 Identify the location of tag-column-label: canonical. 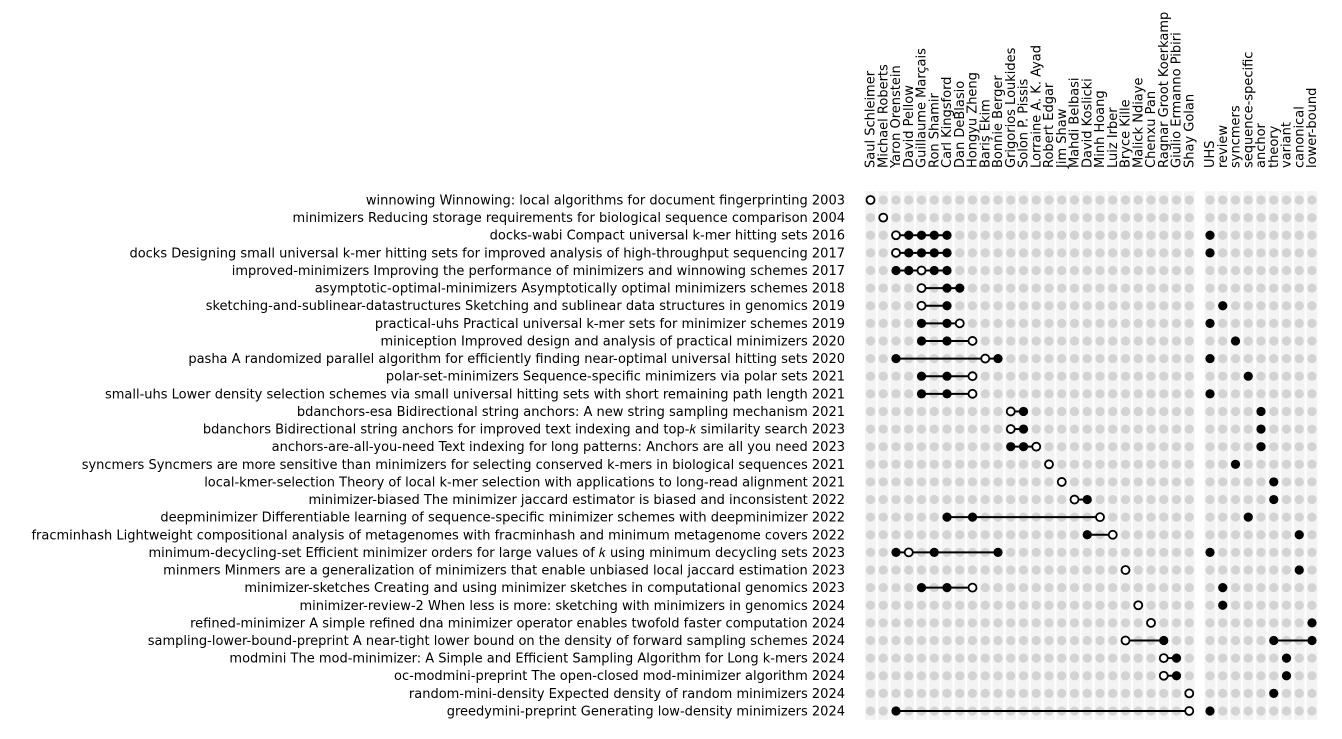
(1299, 137).